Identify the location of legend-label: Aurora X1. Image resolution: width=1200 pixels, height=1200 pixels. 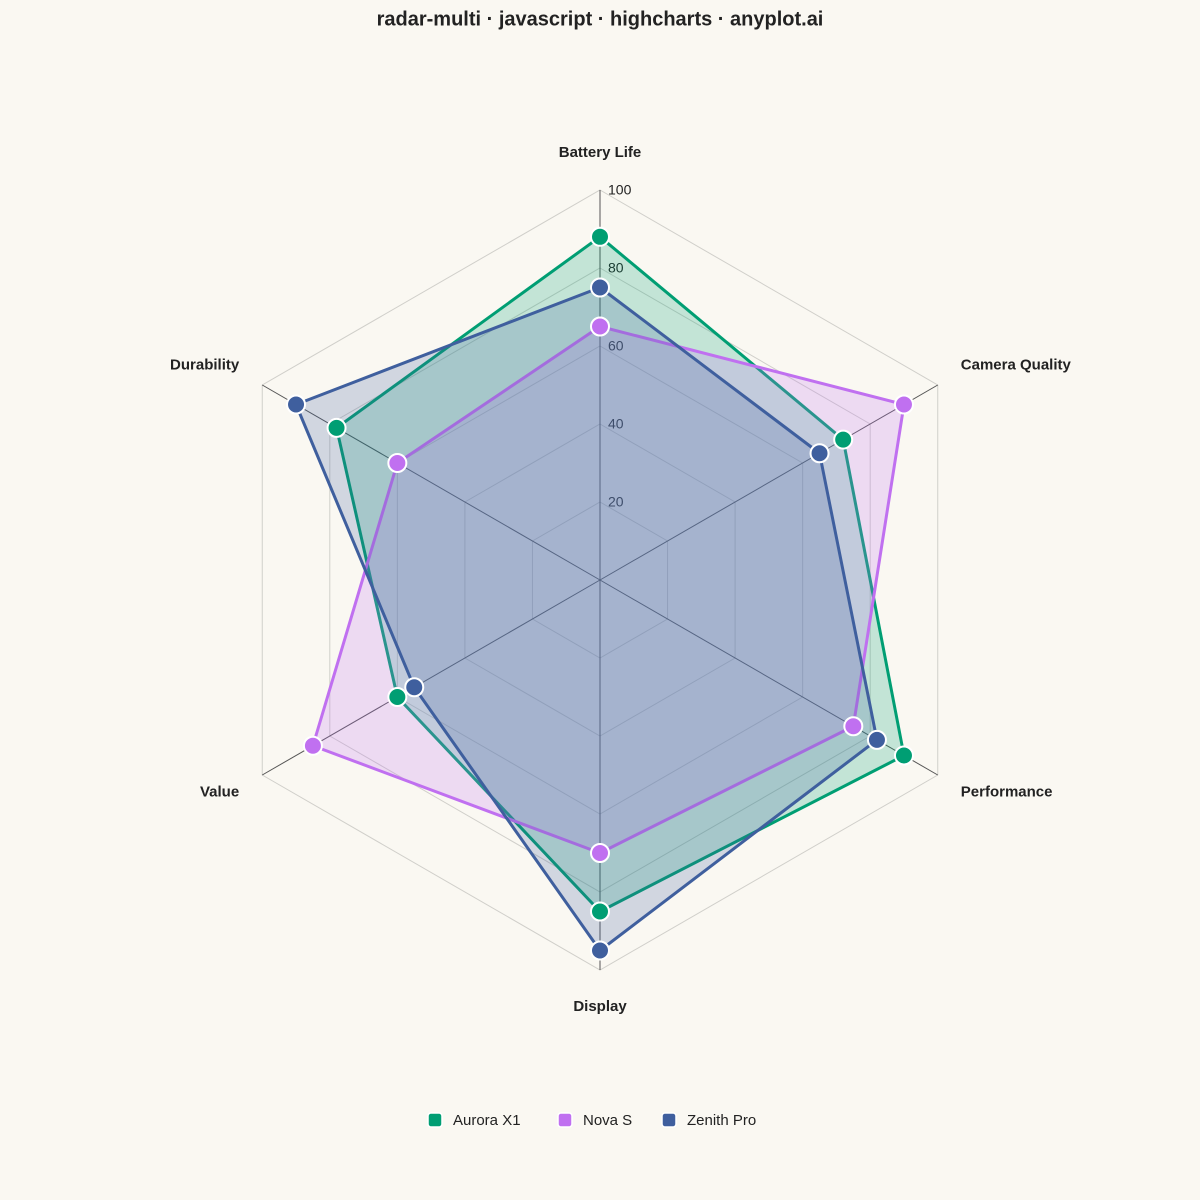
(487, 1120).